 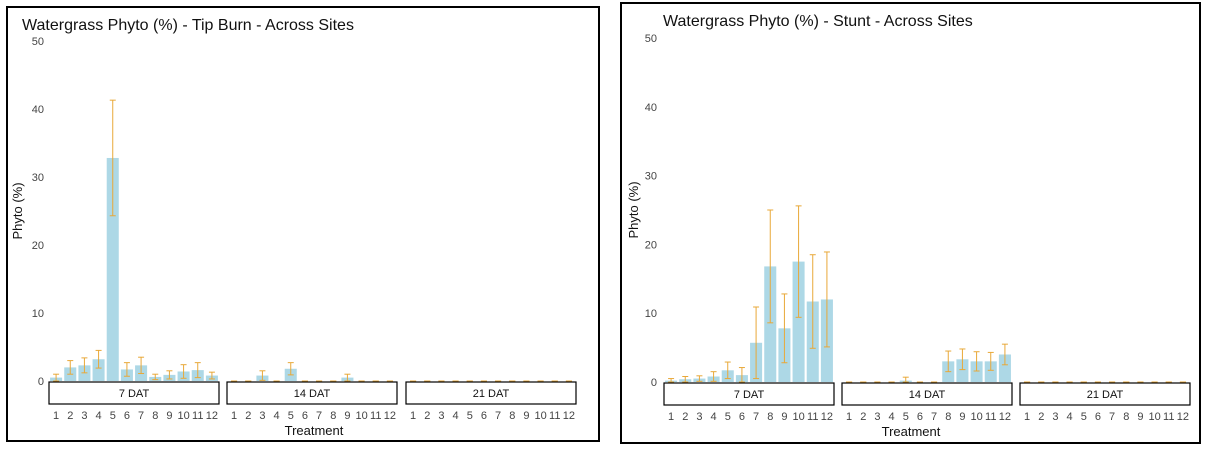 I want to click on facet-strip-label: 14 DAT, so click(x=927, y=395).